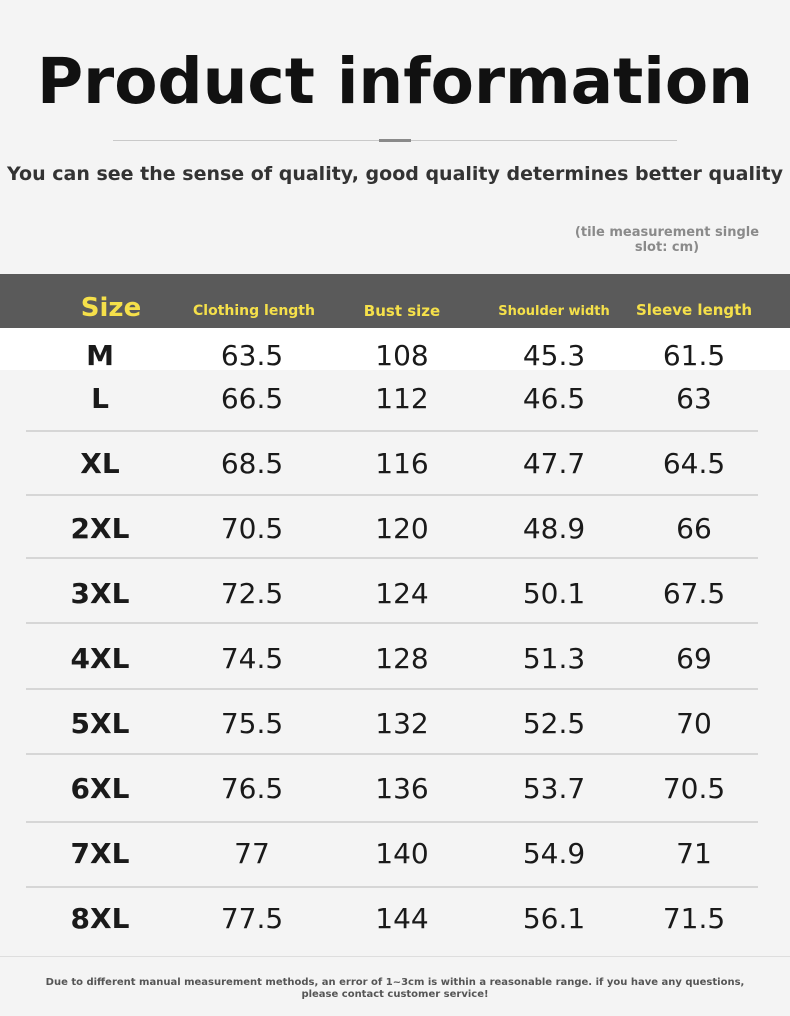  What do you see at coordinates (694, 788) in the screenshot?
I see `cell-sleeve-length: 70.5` at bounding box center [694, 788].